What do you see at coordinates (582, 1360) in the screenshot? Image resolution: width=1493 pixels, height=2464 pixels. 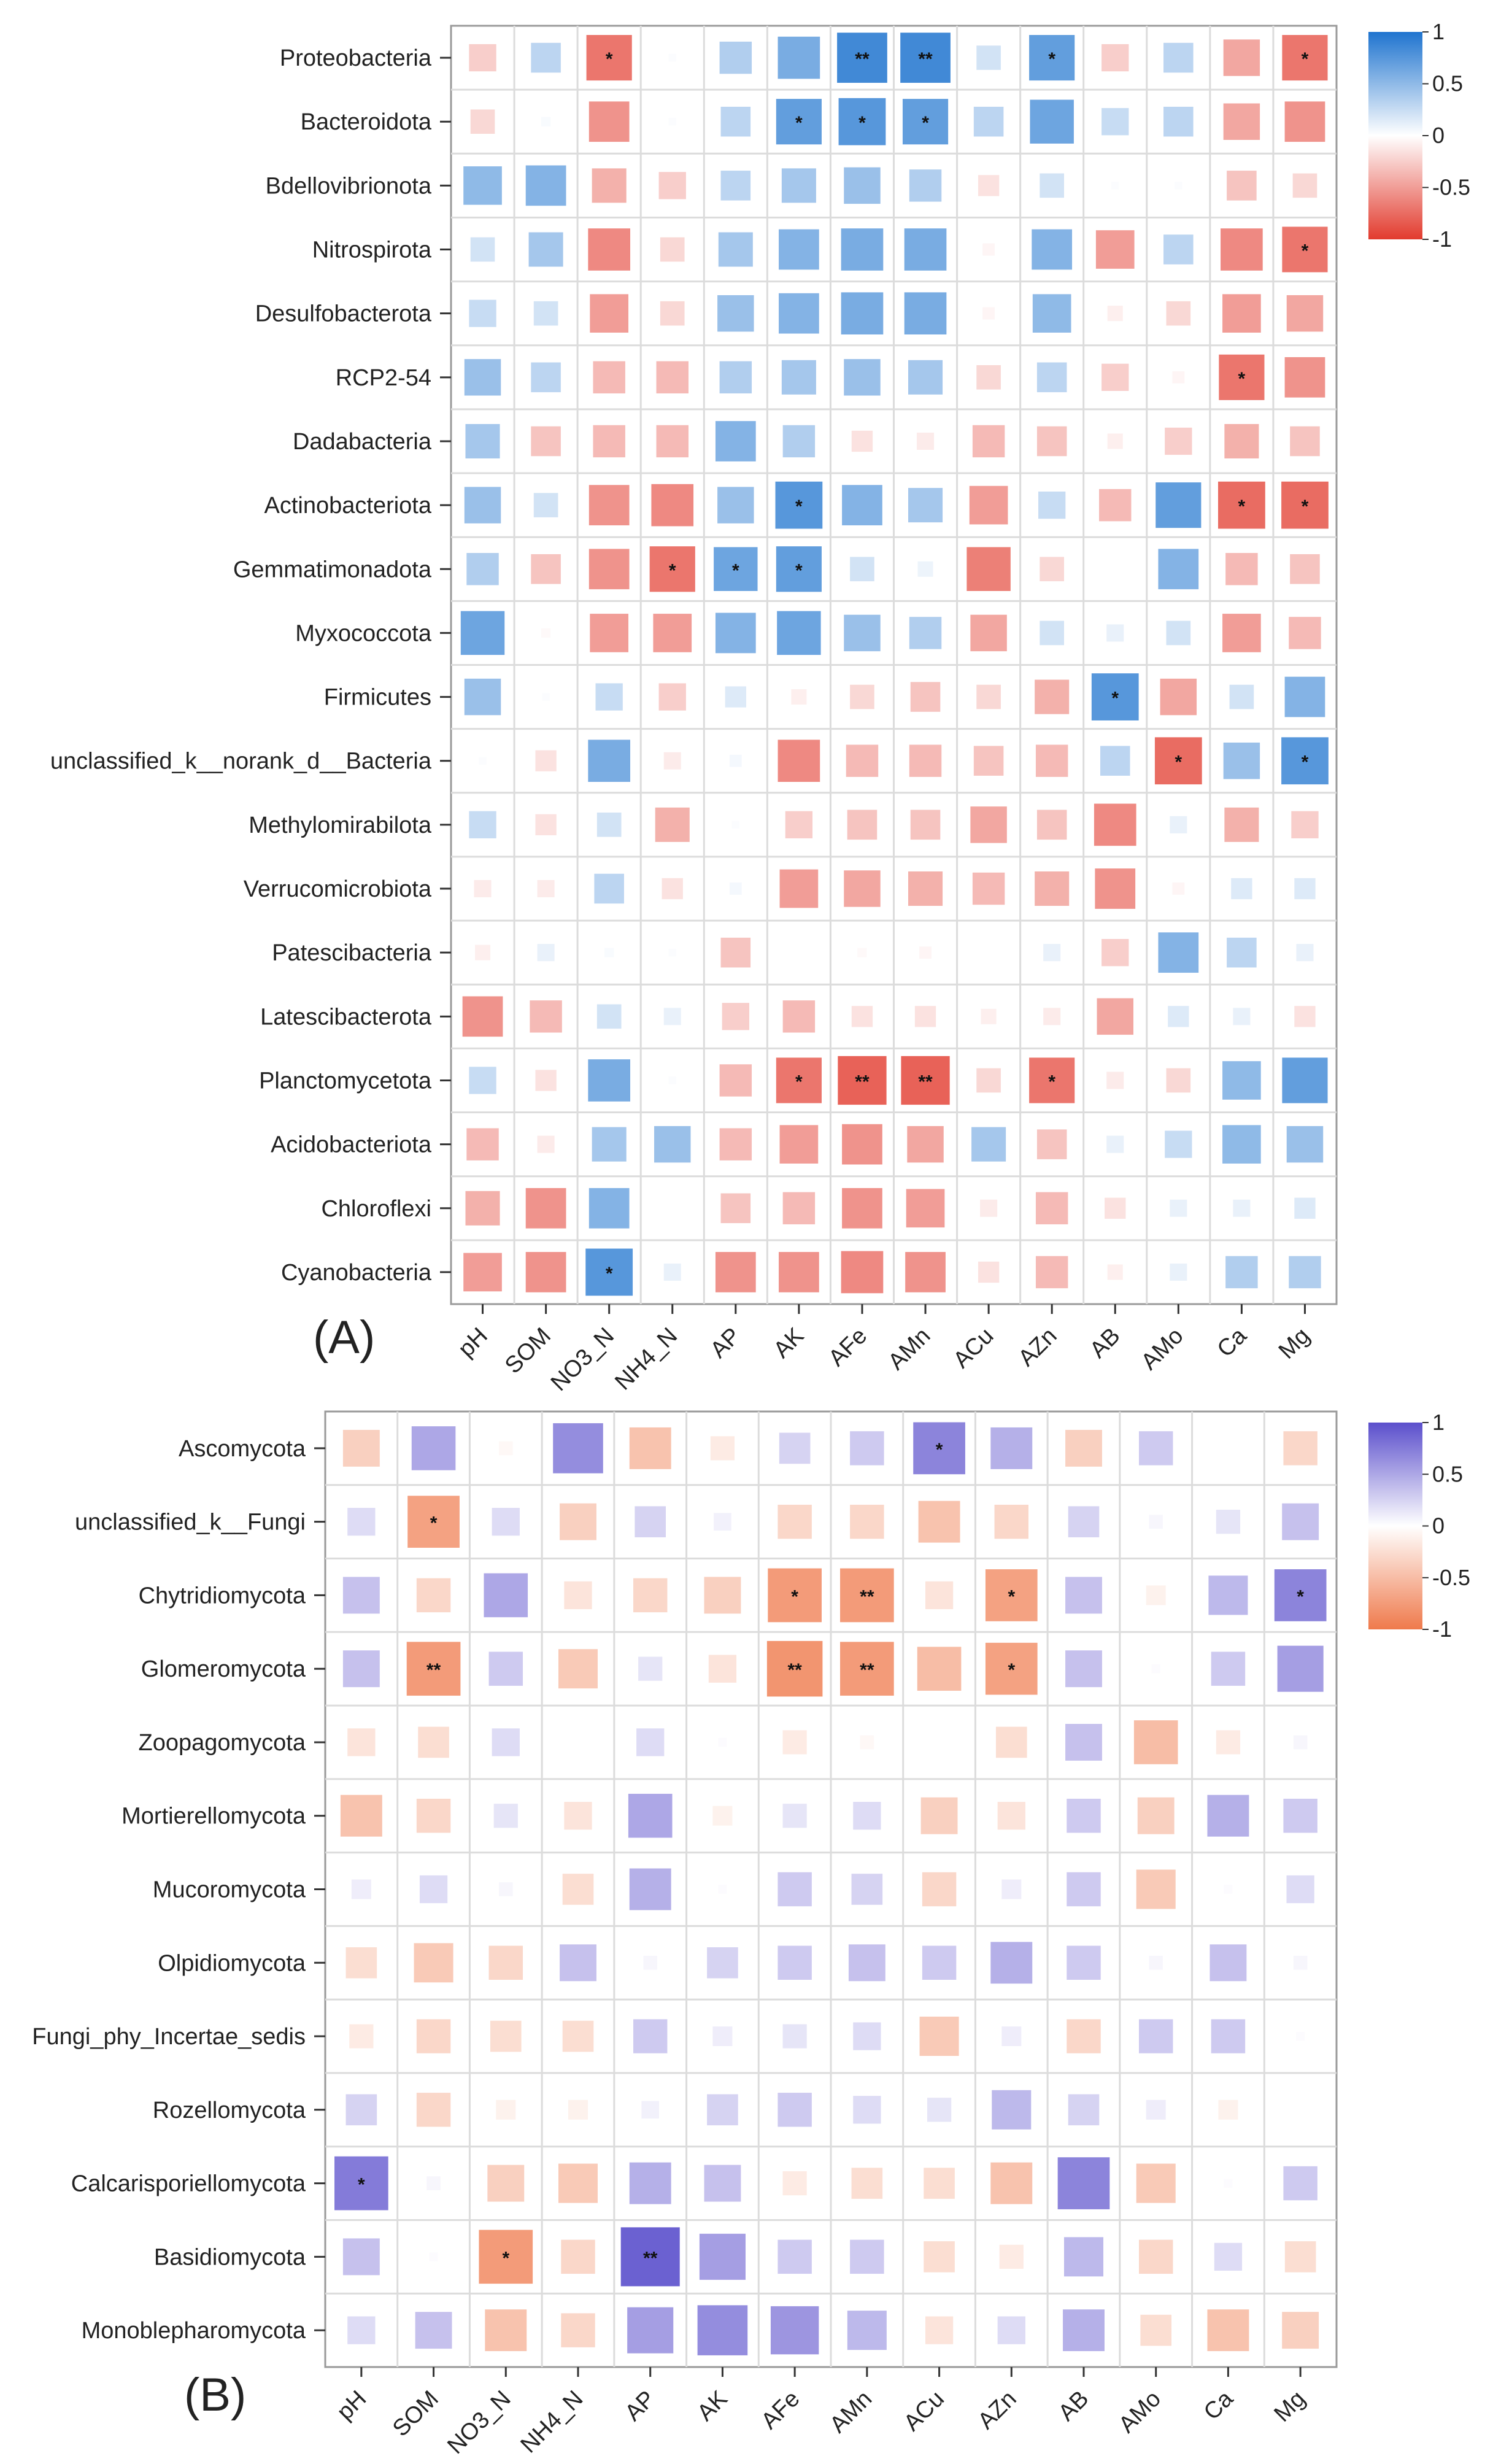 I see `column-label-a-2: NO3_N` at bounding box center [582, 1360].